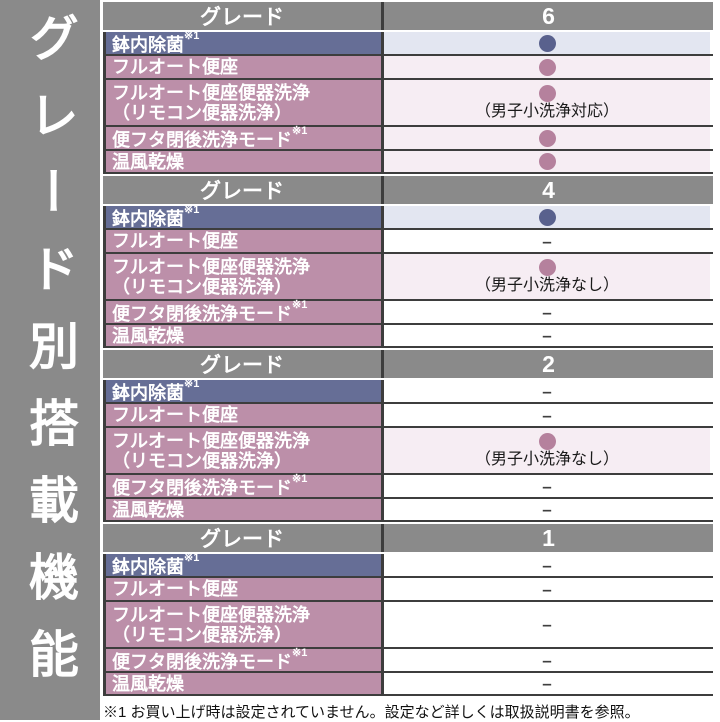 This screenshot has width=720, height=722. I want to click on feature-row: 鉢内除菌※1 –, so click(409, 564).